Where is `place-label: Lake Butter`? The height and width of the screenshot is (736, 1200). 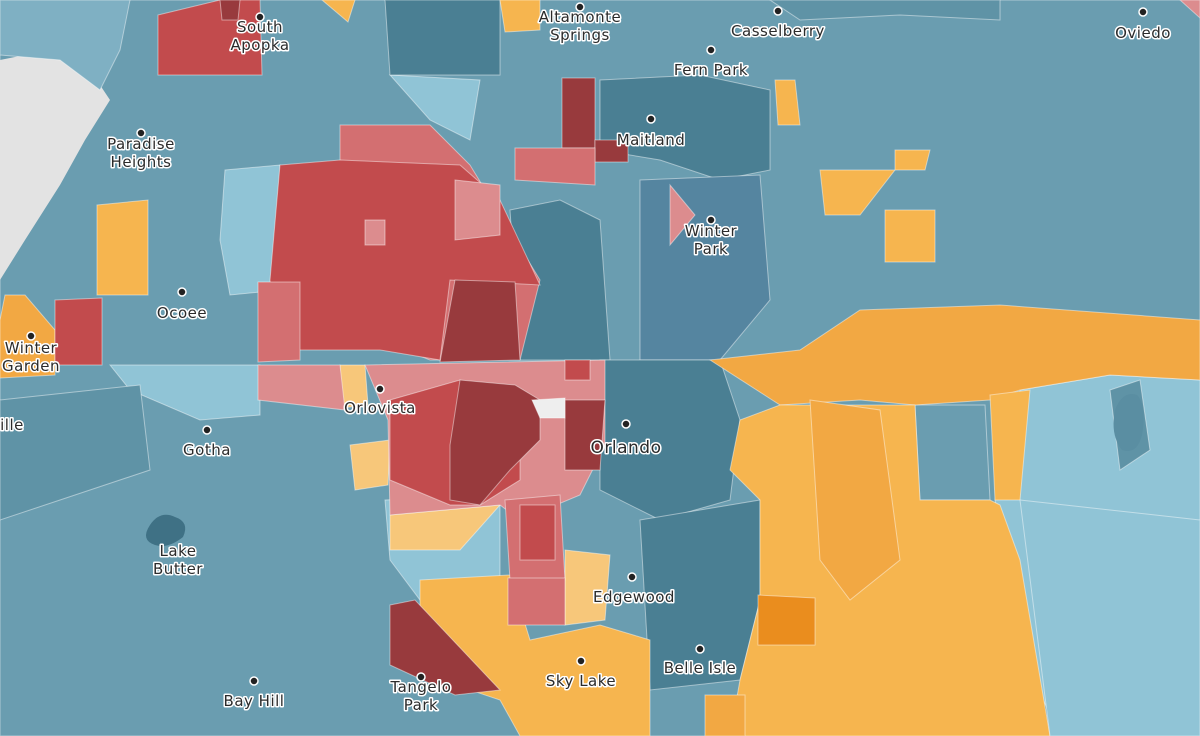
place-label: Lake Butter is located at coordinates (178, 560).